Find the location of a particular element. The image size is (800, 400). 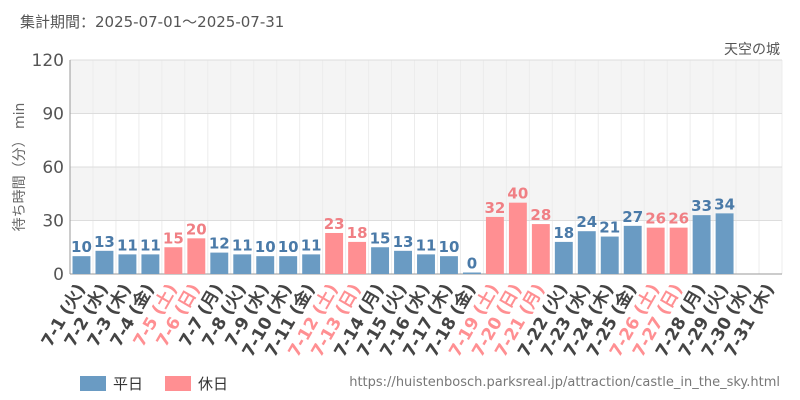

bar-value-label: 32 is located at coordinates (494, 208).